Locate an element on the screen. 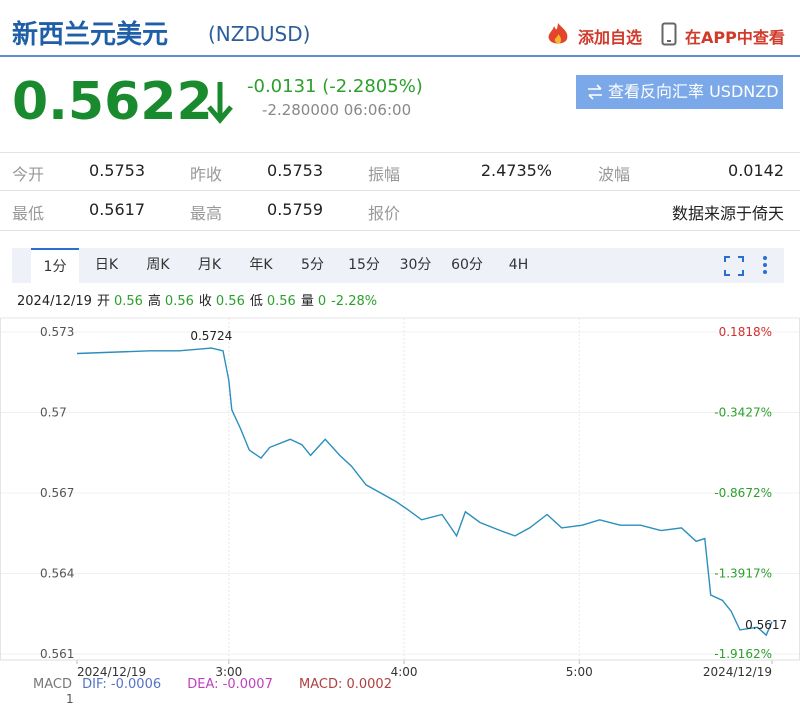 The height and width of the screenshot is (706, 800). tab: 30分 is located at coordinates (415, 265).